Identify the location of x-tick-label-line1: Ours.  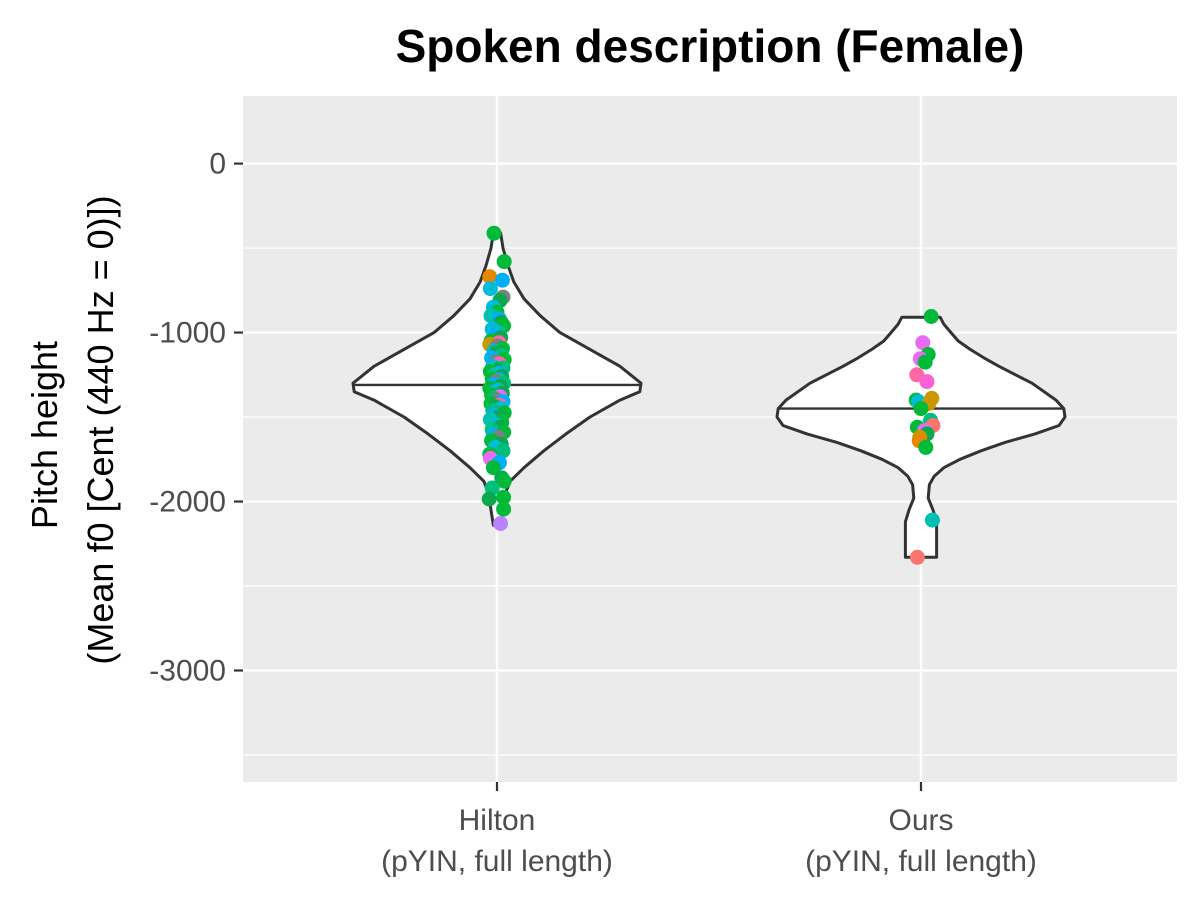
(920, 820).